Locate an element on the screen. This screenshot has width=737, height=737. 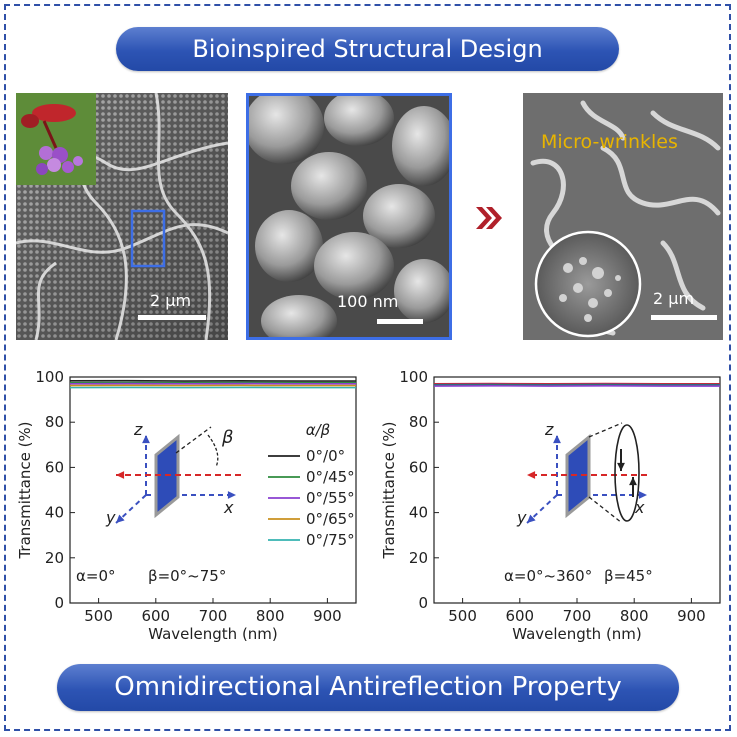
title-banner: Bioinspired Structural Design is located at coordinates (367, 49).